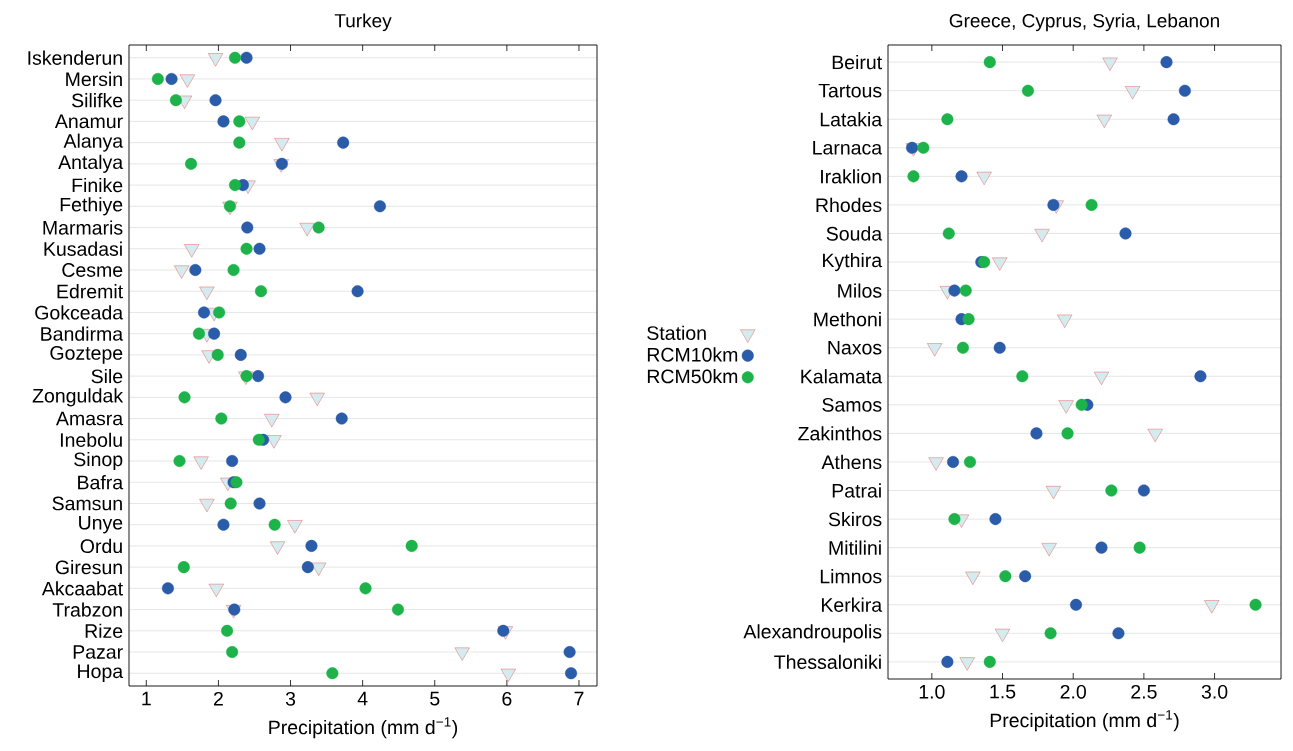 Image resolution: width=1293 pixels, height=751 pixels. What do you see at coordinates (363, 22) in the screenshot?
I see `chart-title: Turkey` at bounding box center [363, 22].